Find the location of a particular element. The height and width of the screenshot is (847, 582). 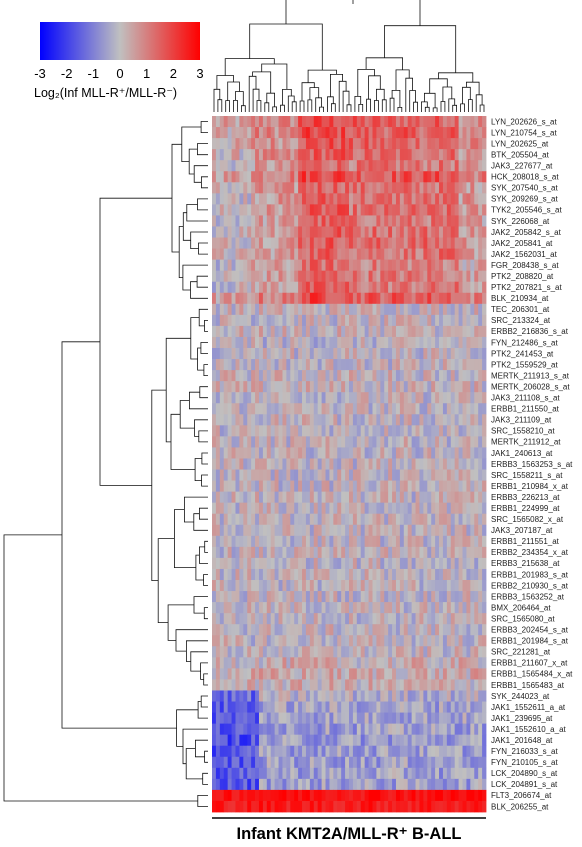

colorbar-tick-label: 1 is located at coordinates (146, 73).